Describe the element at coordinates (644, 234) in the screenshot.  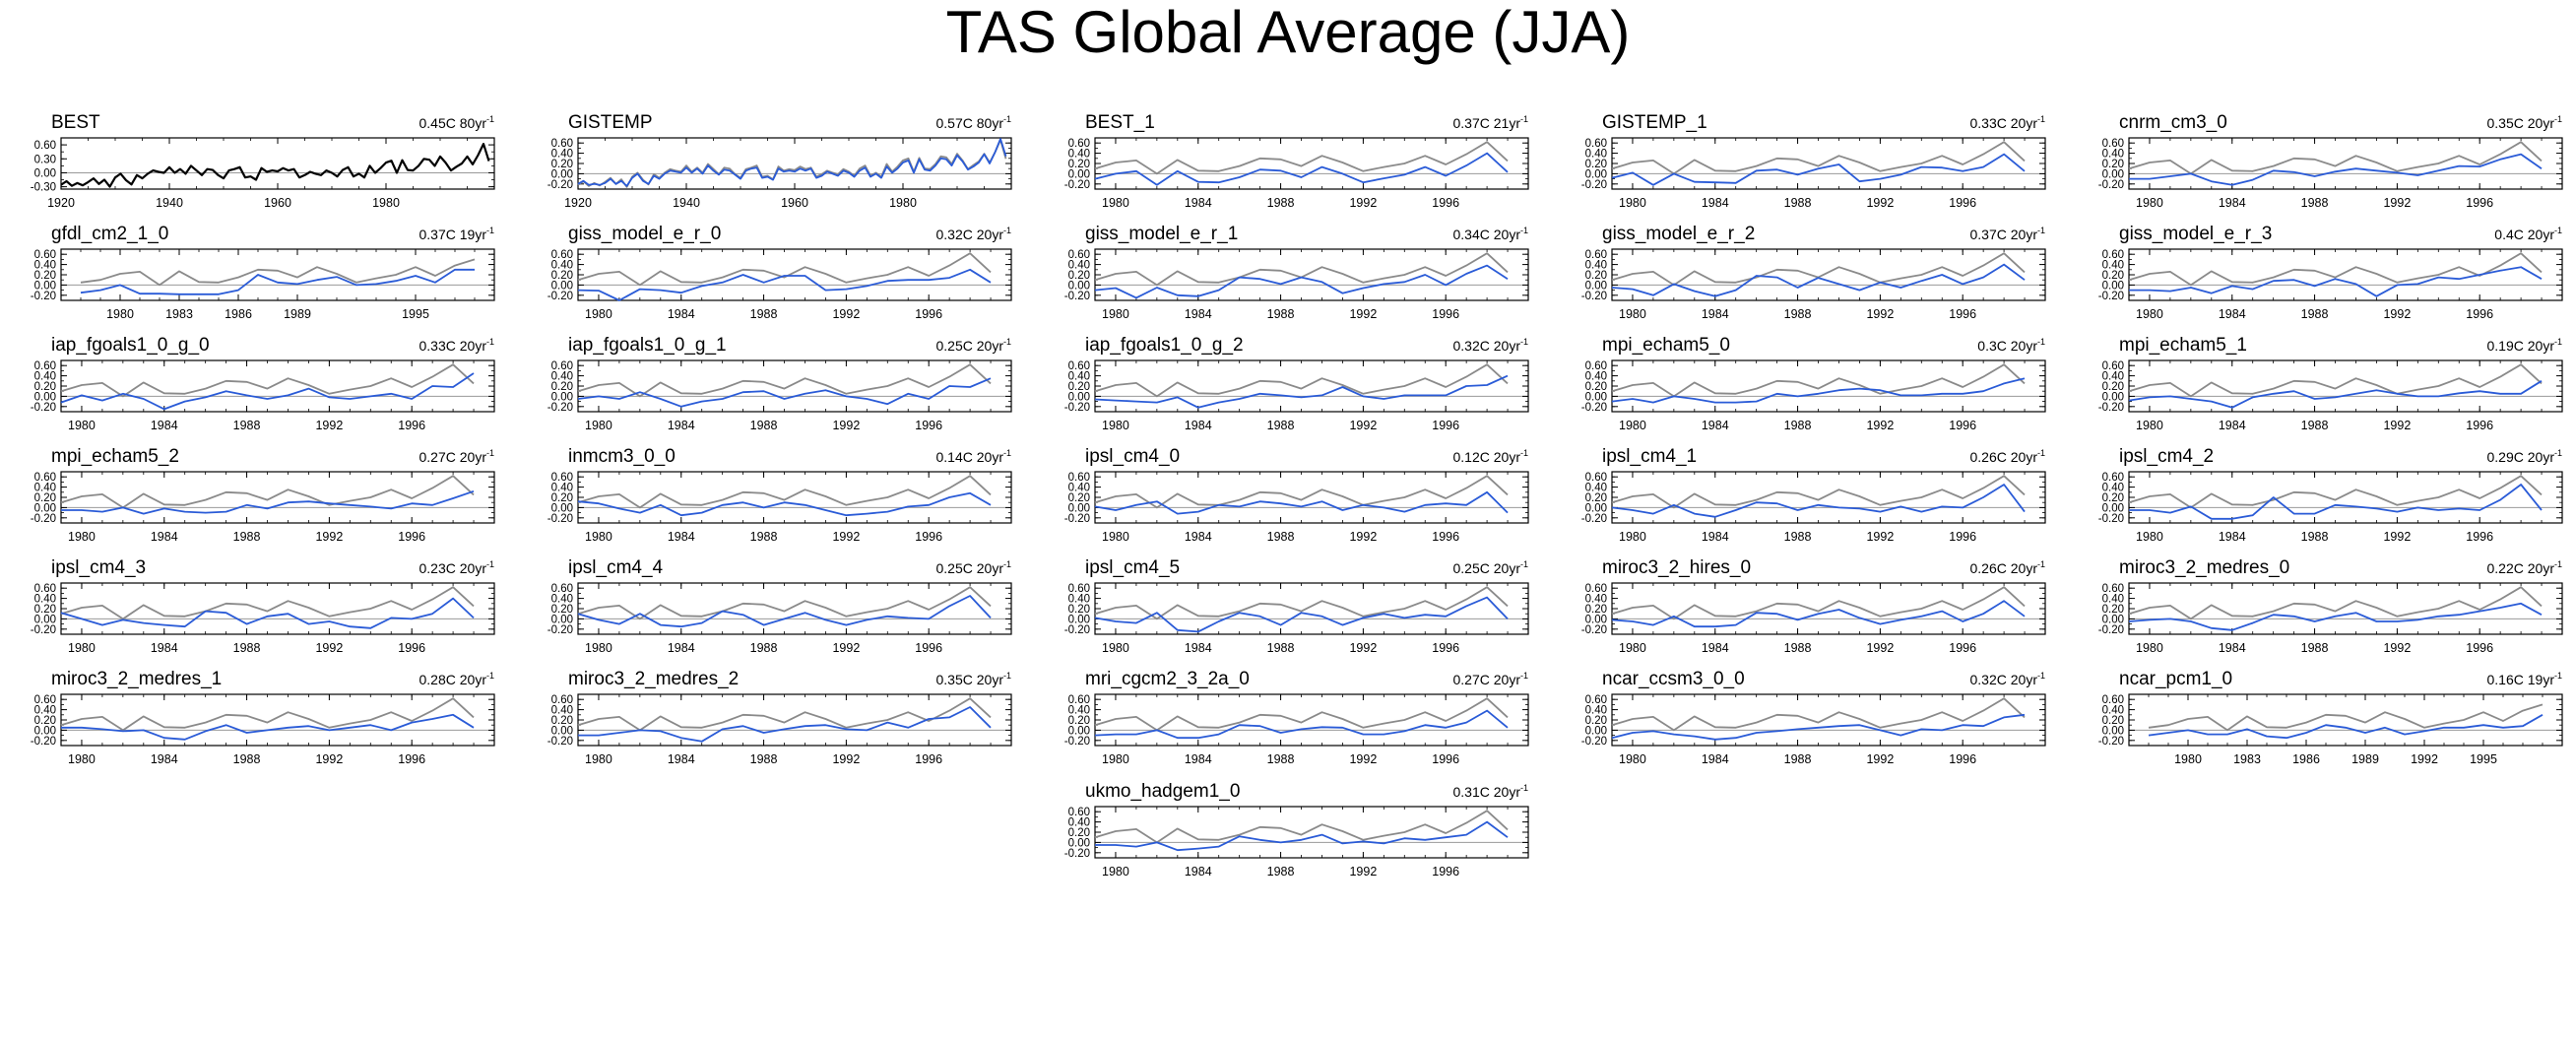
I see `chart-title: giss_model_e_r_0` at that location.